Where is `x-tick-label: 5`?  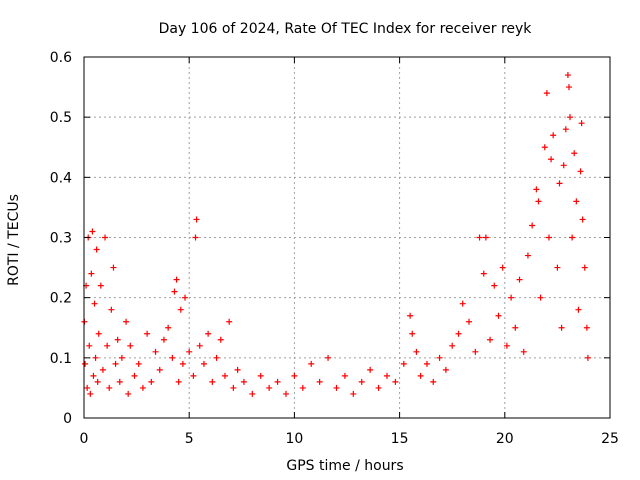
x-tick-label: 5 is located at coordinates (189, 439).